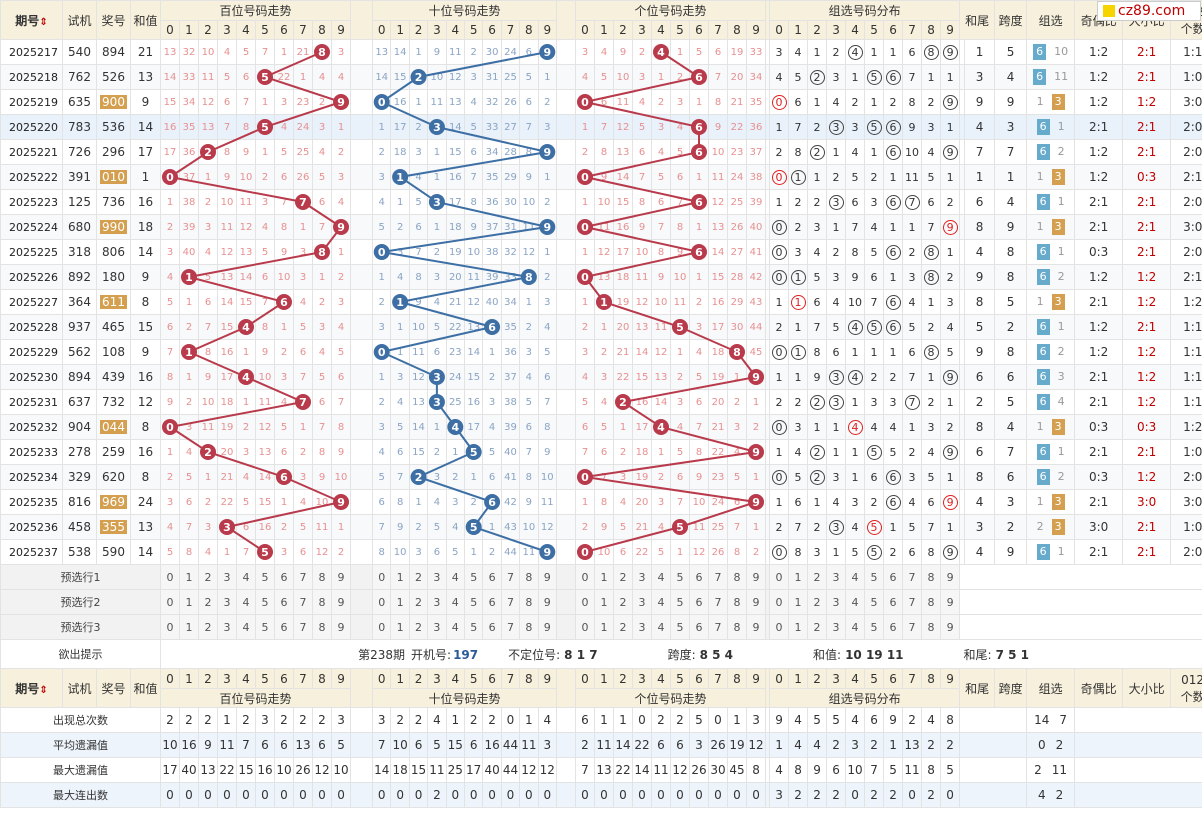 The image size is (1202, 825). What do you see at coordinates (31, 688) in the screenshot?
I see `issue-header: 期号⇕` at bounding box center [31, 688].